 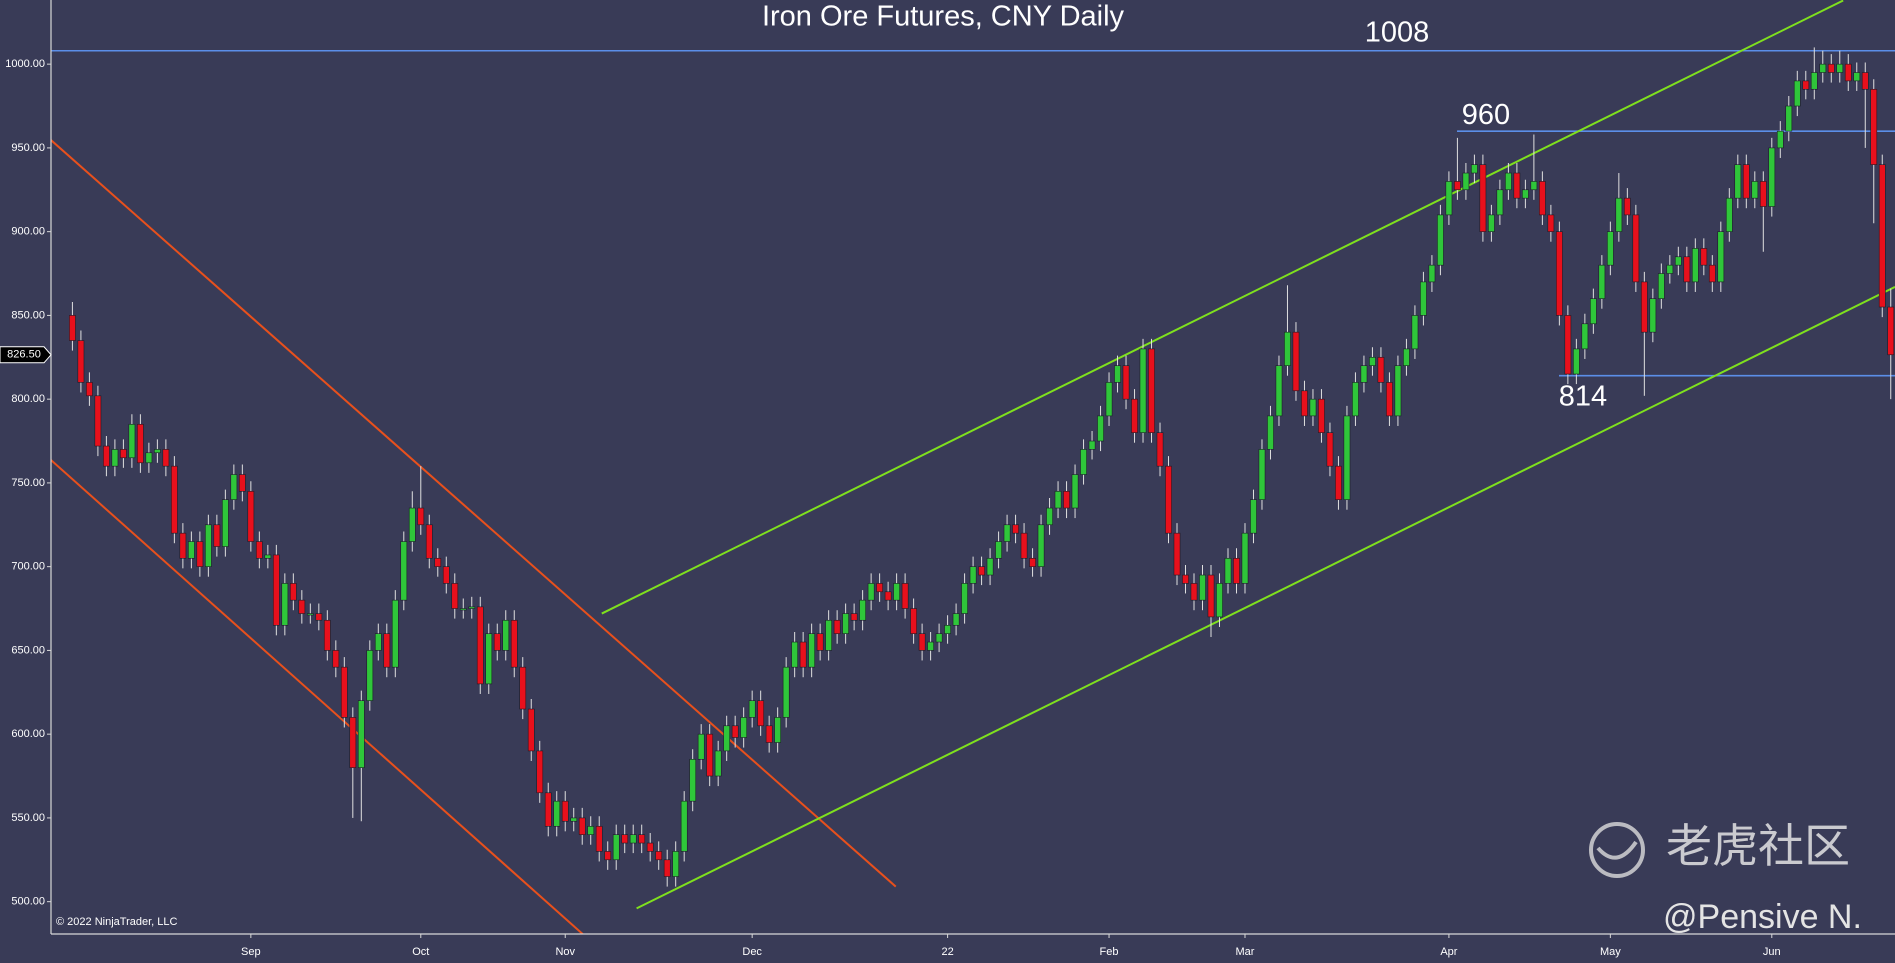 I want to click on y-tick-label: 1000.00, so click(x=25, y=64).